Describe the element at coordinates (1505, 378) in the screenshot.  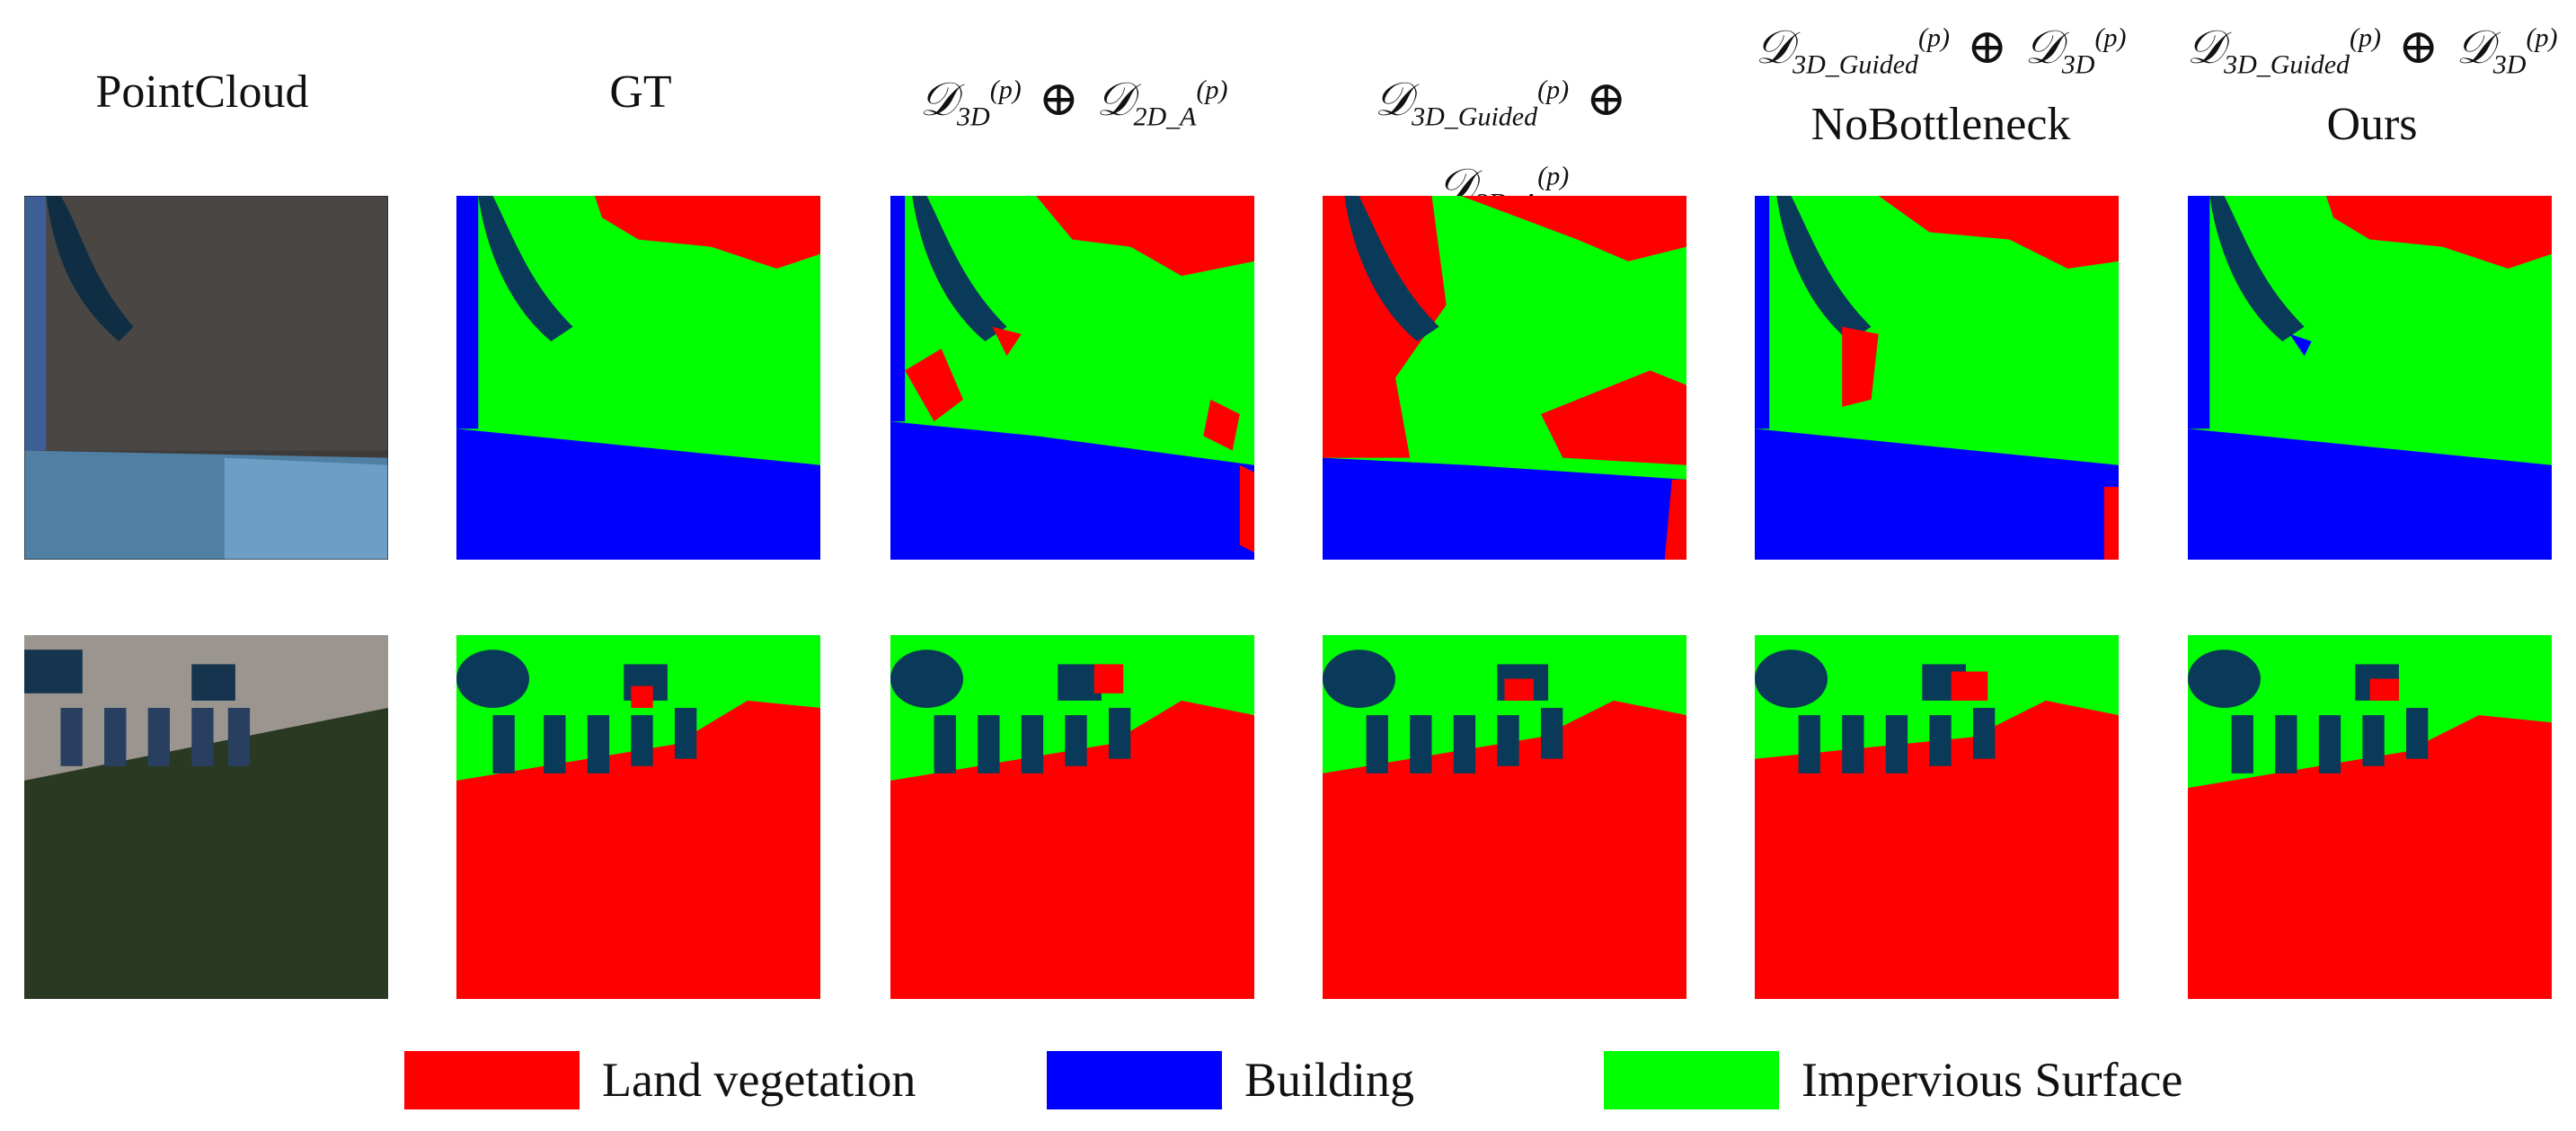
I see `pred-b-row1` at that location.